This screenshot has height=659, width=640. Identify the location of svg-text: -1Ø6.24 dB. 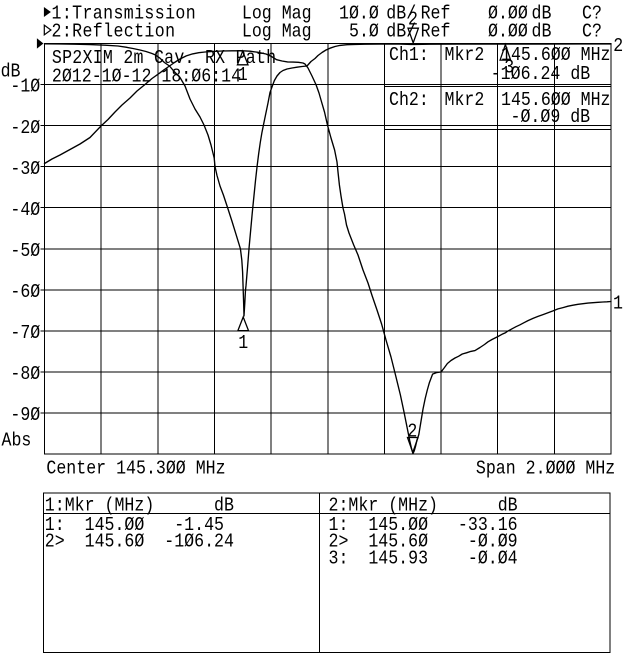
(541, 74).